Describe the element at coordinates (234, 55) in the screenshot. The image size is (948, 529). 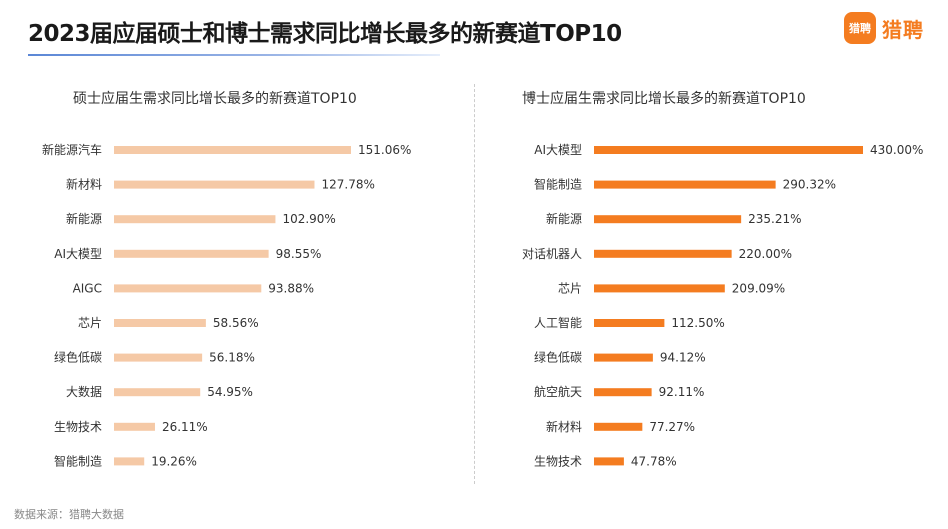
I see `title-underline` at that location.